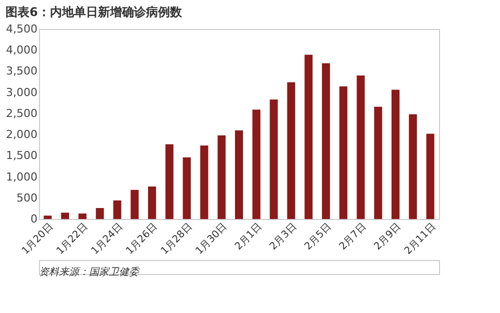 The width and height of the screenshot is (500, 313). I want to click on y-tick-label: 1,000, so click(22, 177).